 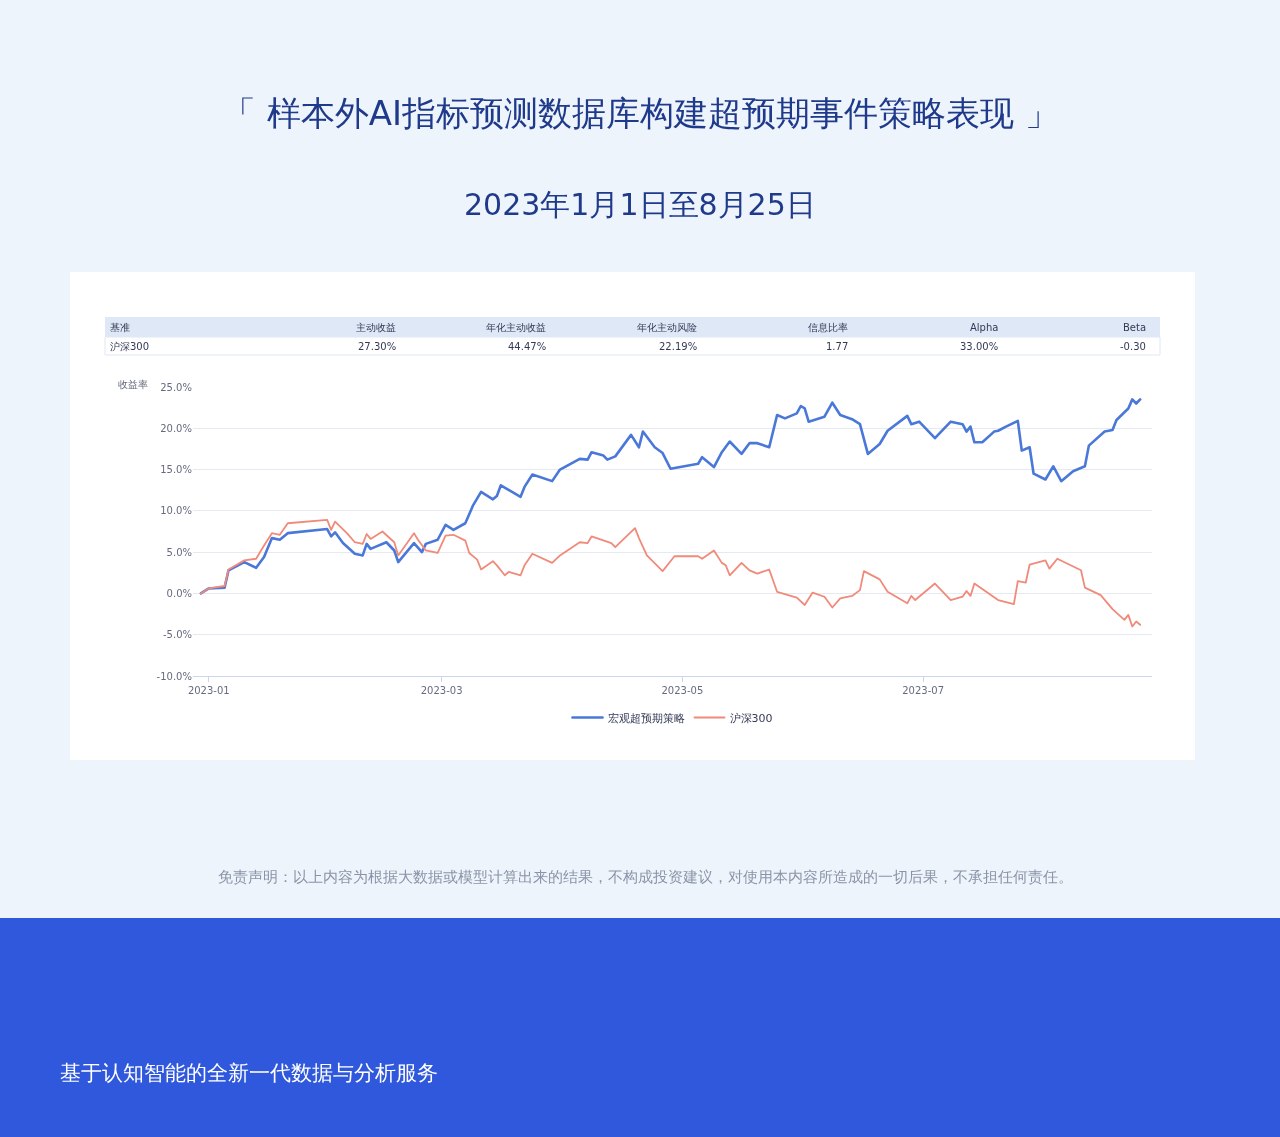 What do you see at coordinates (176, 387) in the screenshot?
I see `y-tick-label: 25.0%` at bounding box center [176, 387].